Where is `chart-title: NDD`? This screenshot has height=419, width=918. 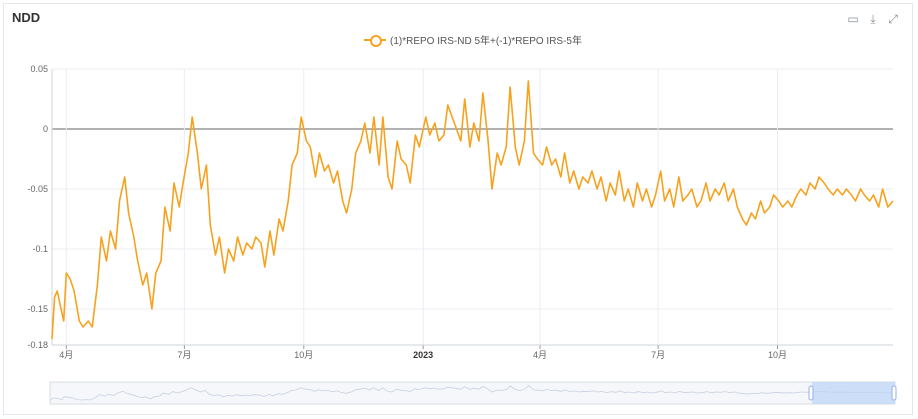 chart-title: NDD is located at coordinates (26, 17).